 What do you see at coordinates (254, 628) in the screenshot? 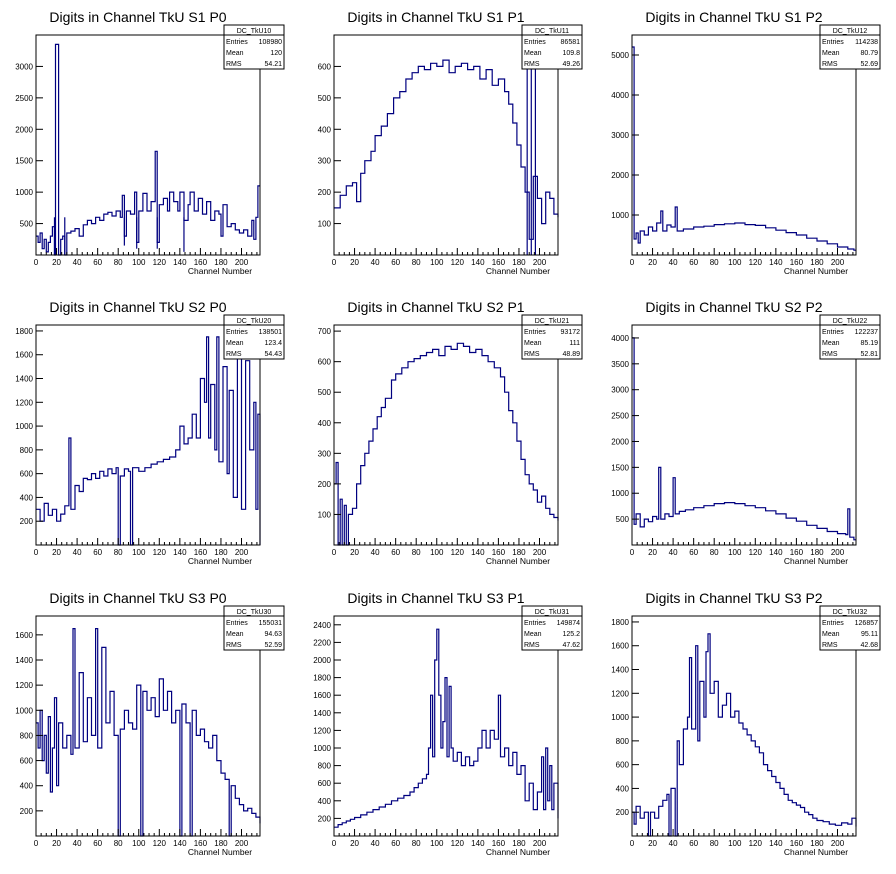
I see `stats-box: DC_TkU30 Entries 155031 Mean 94.63 RMS 52.59` at bounding box center [254, 628].